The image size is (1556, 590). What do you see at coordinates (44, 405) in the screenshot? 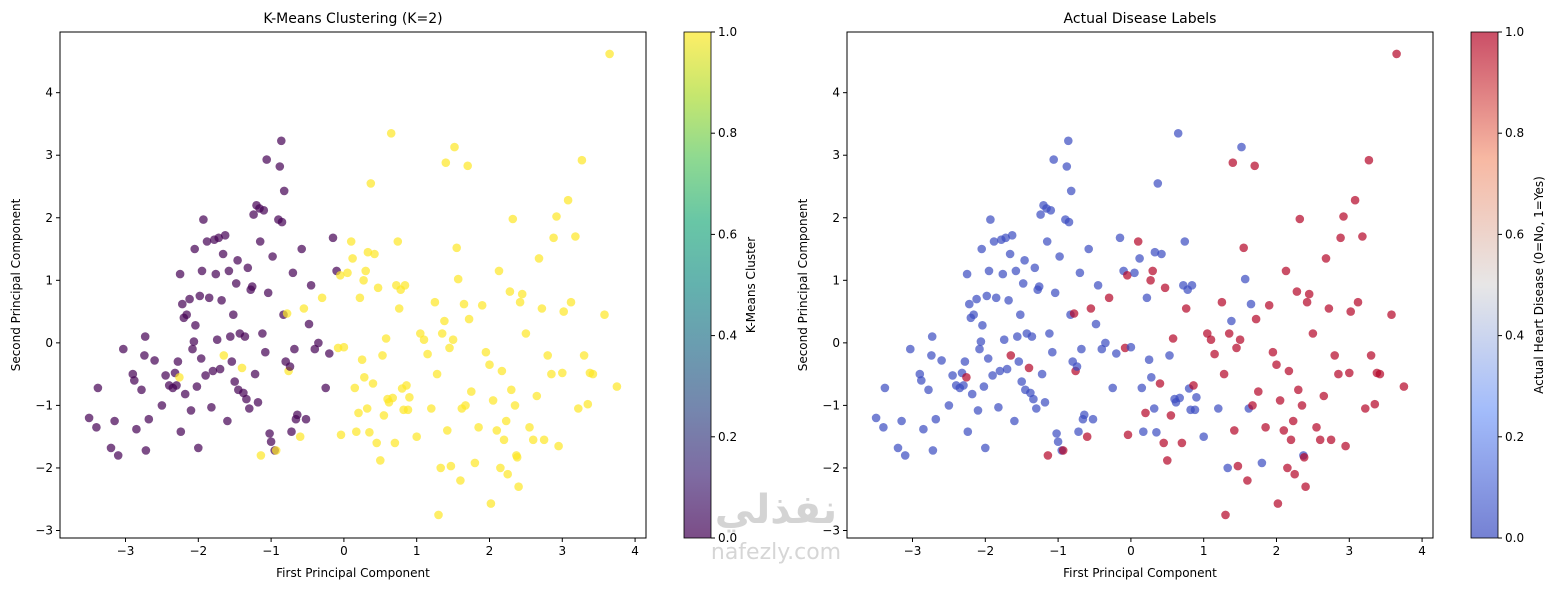
I see `y-tick-label: −1` at bounding box center [44, 405].